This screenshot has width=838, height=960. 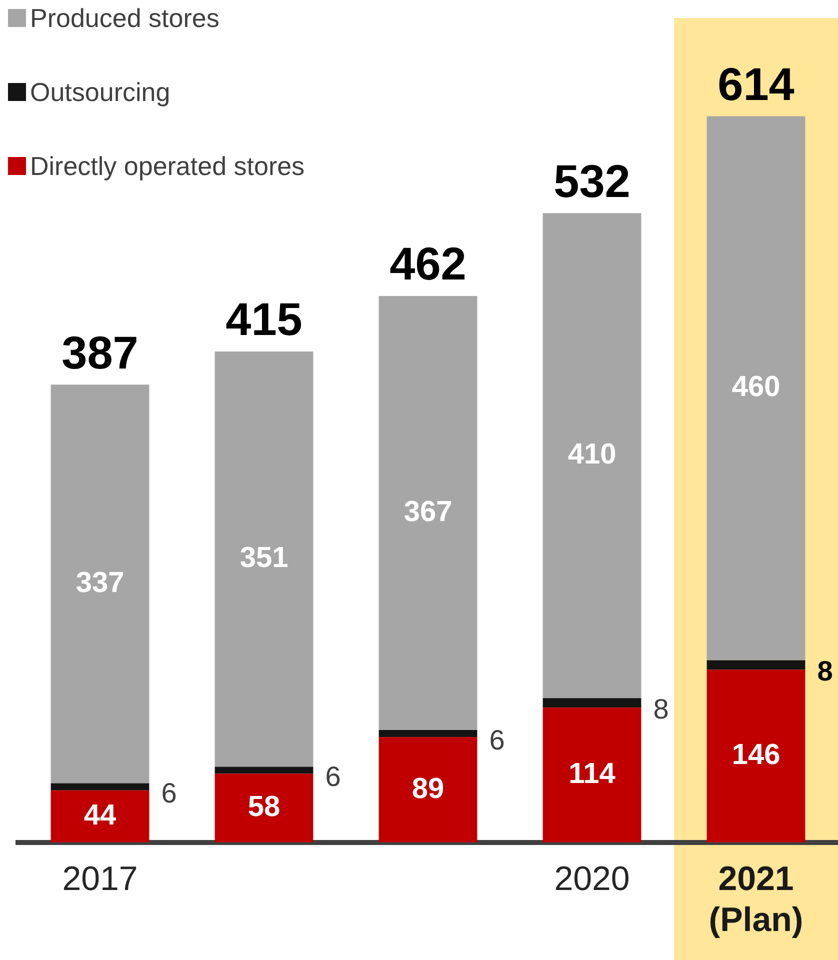 I want to click on legend-label: Directly operated stores, so click(x=167, y=166).